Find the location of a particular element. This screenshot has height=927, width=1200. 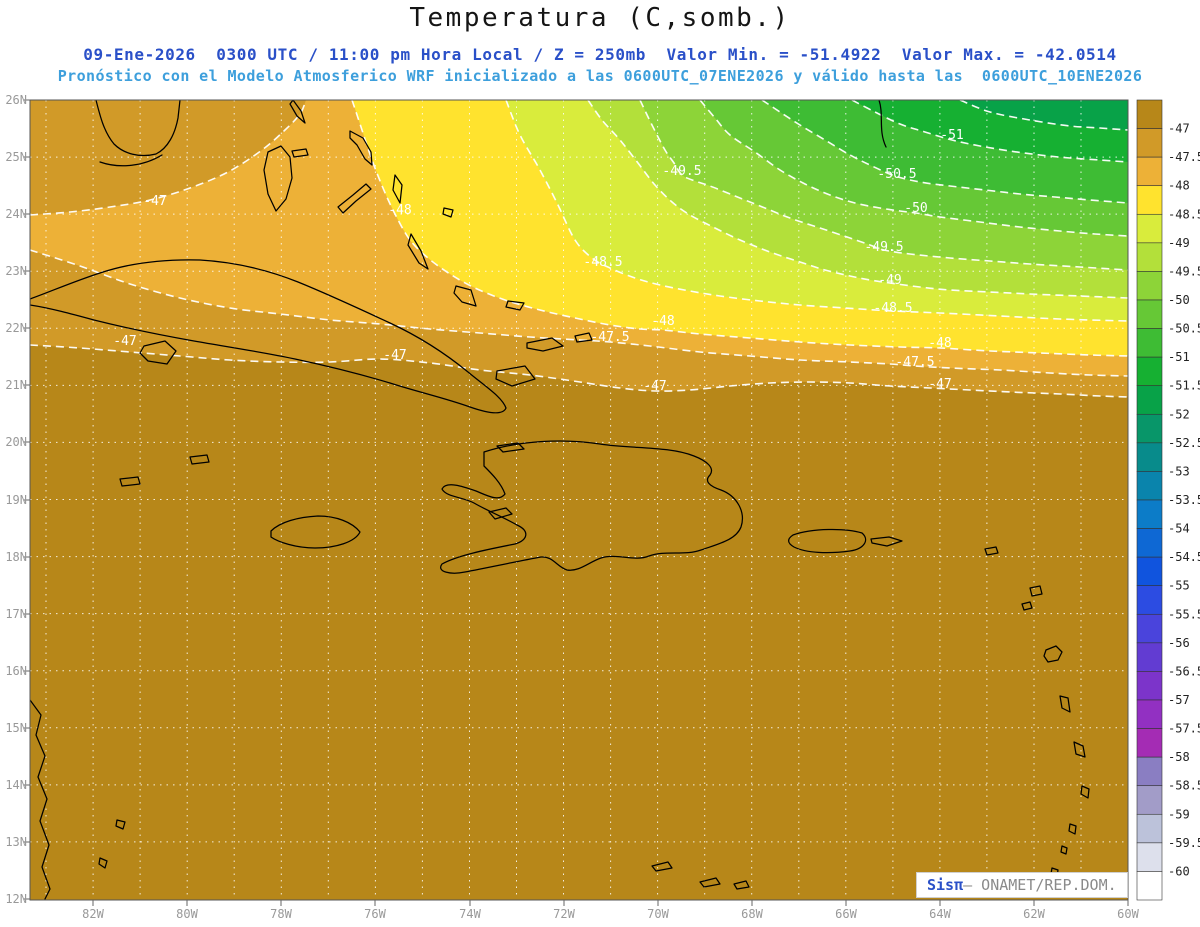

contour-value-label: -49 is located at coordinates (889, 280).